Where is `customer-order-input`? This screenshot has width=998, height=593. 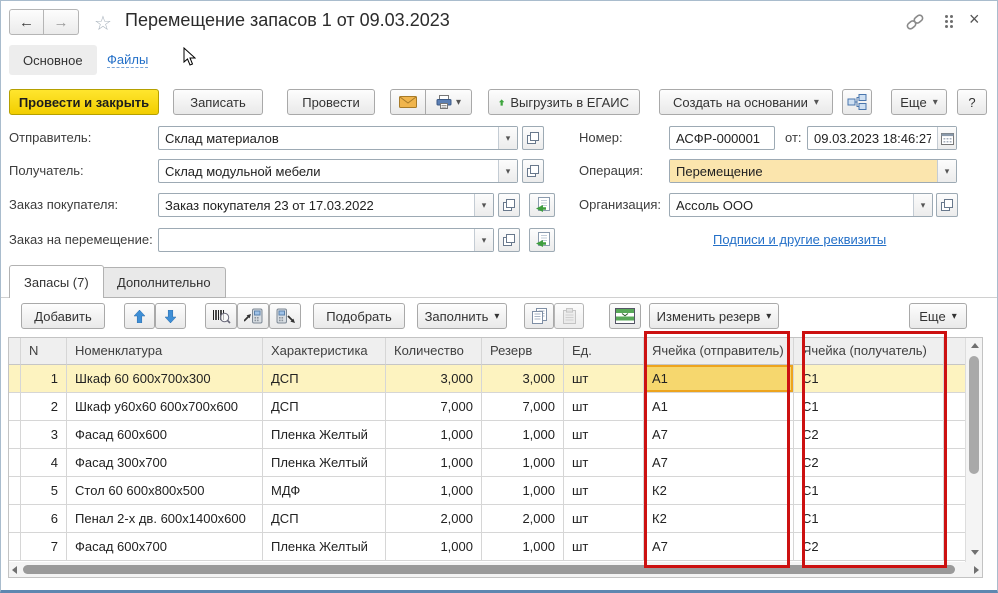
customer-order-input is located at coordinates (316, 205).